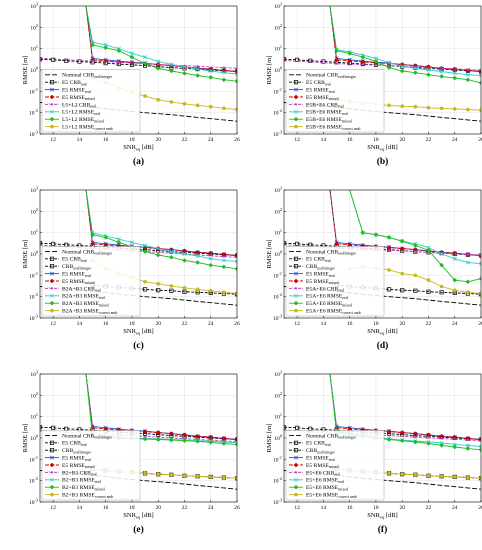 The image size is (482, 550). I want to click on legend-label: E5 RMSEmixed, so click(78, 282).